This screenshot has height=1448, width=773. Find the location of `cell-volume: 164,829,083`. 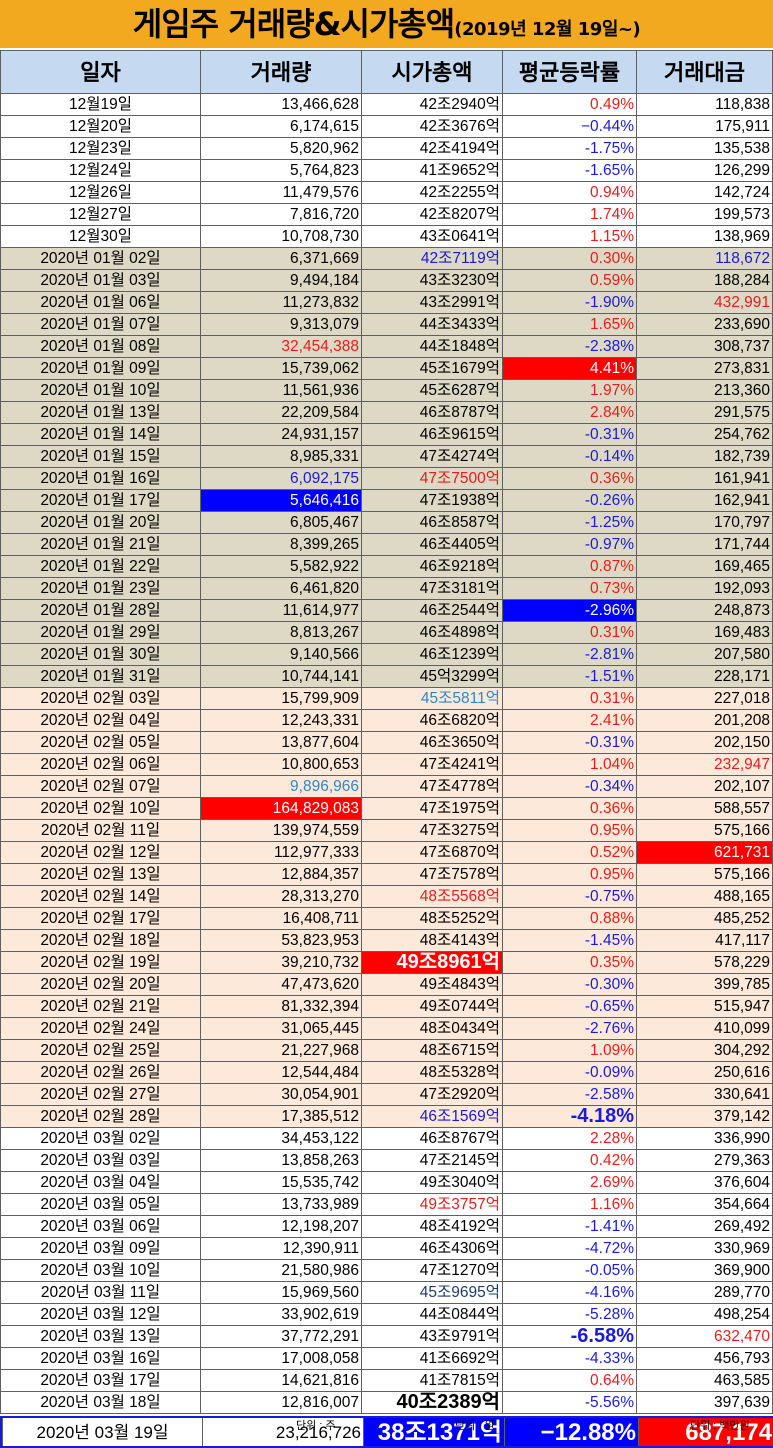

cell-volume: 164,829,083 is located at coordinates (280, 808).